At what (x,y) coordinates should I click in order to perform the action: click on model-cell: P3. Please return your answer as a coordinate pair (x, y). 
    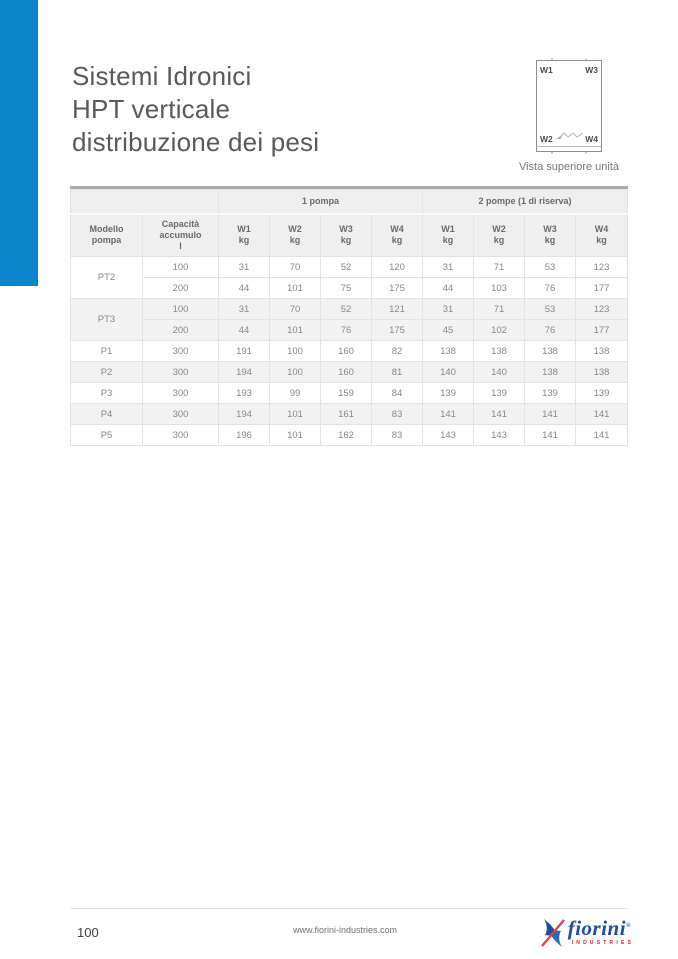
    Looking at the image, I should click on (106, 393).